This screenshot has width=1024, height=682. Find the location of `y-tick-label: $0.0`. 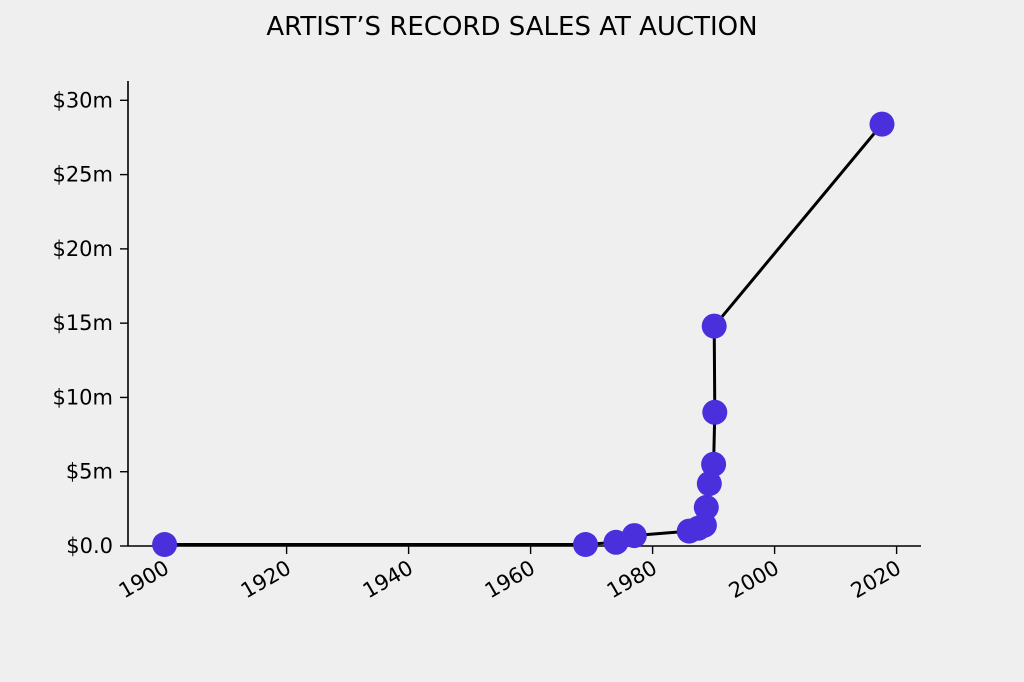

y-tick-label: $0.0 is located at coordinates (89, 546).